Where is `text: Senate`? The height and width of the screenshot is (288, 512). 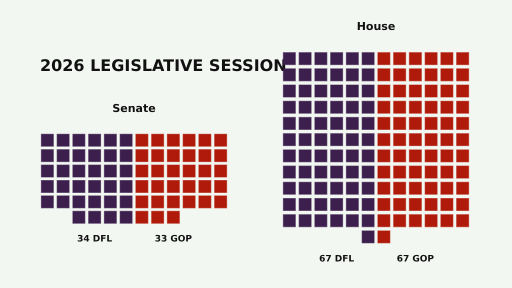
text: Senate is located at coordinates (134, 108).